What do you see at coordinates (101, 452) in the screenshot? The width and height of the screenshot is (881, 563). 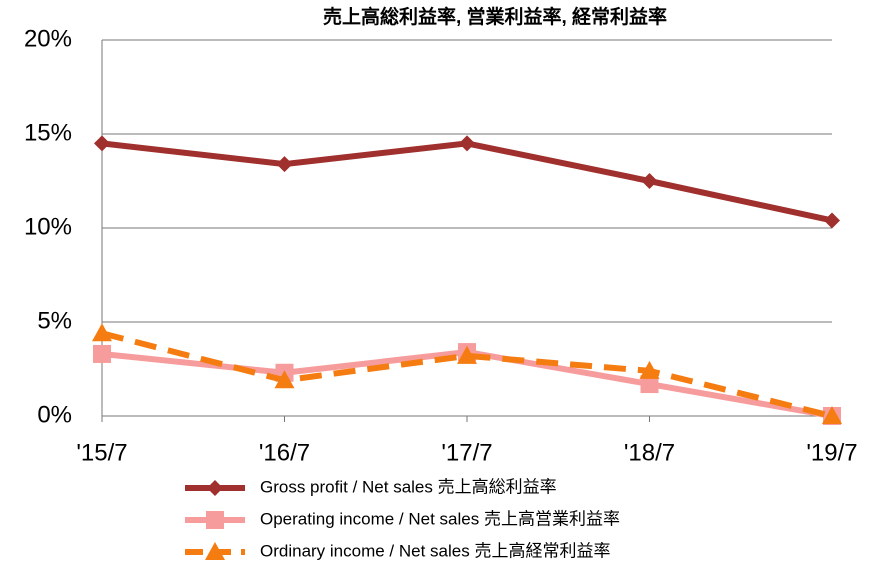 I see `x-tick-label: '15/7` at bounding box center [101, 452].